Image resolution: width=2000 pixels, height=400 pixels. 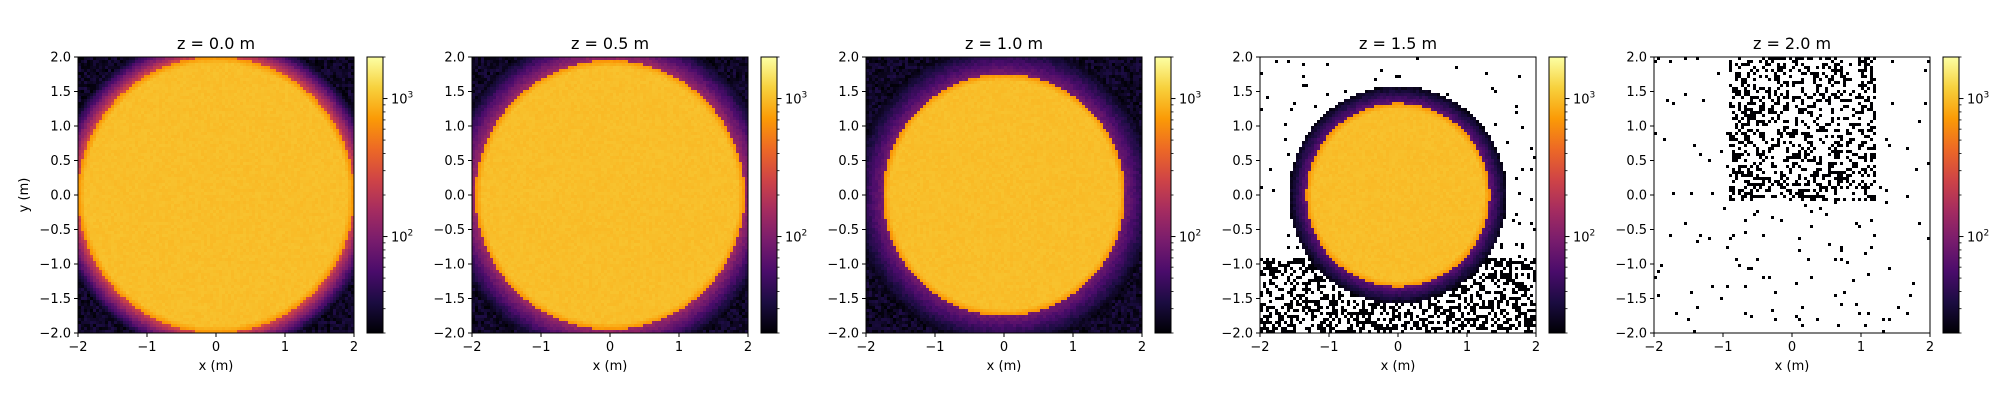 I want to click on panel-title: z = 1.5 m, so click(x=1398, y=43).